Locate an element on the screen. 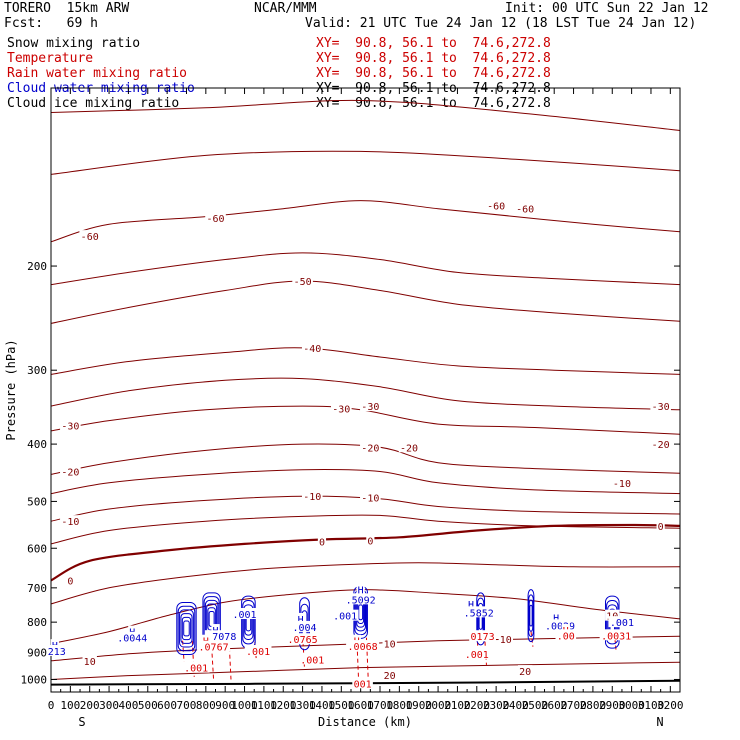 The image size is (740, 740). x-tick-label-0: 0 is located at coordinates (51, 705).